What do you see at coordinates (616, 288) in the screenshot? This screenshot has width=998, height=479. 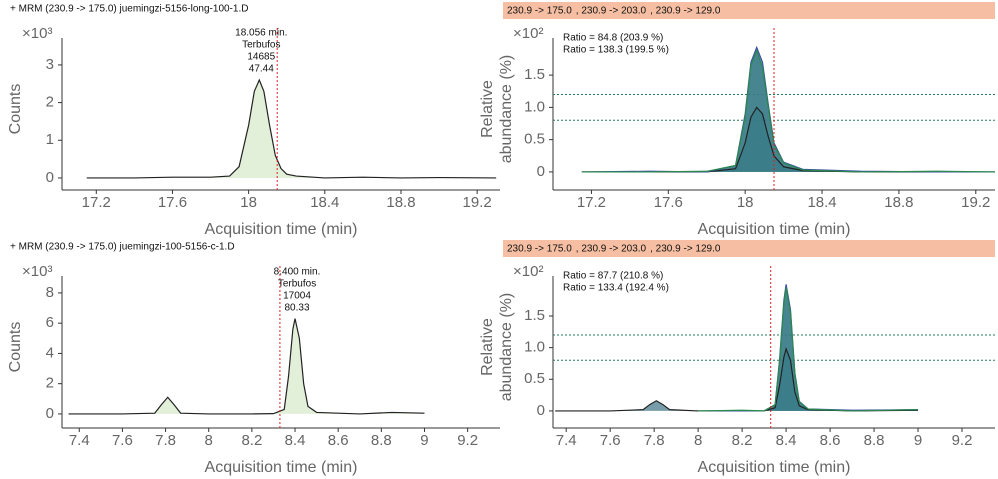 I see `ratio-label: Ratio = 133.4 (192.4 %)` at bounding box center [616, 288].